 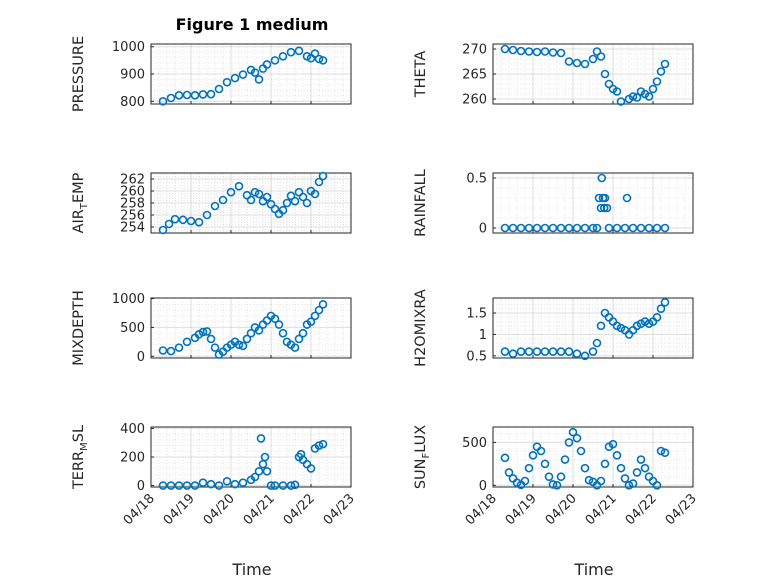 I want to click on y-tick-label: 200, so click(x=132, y=458).